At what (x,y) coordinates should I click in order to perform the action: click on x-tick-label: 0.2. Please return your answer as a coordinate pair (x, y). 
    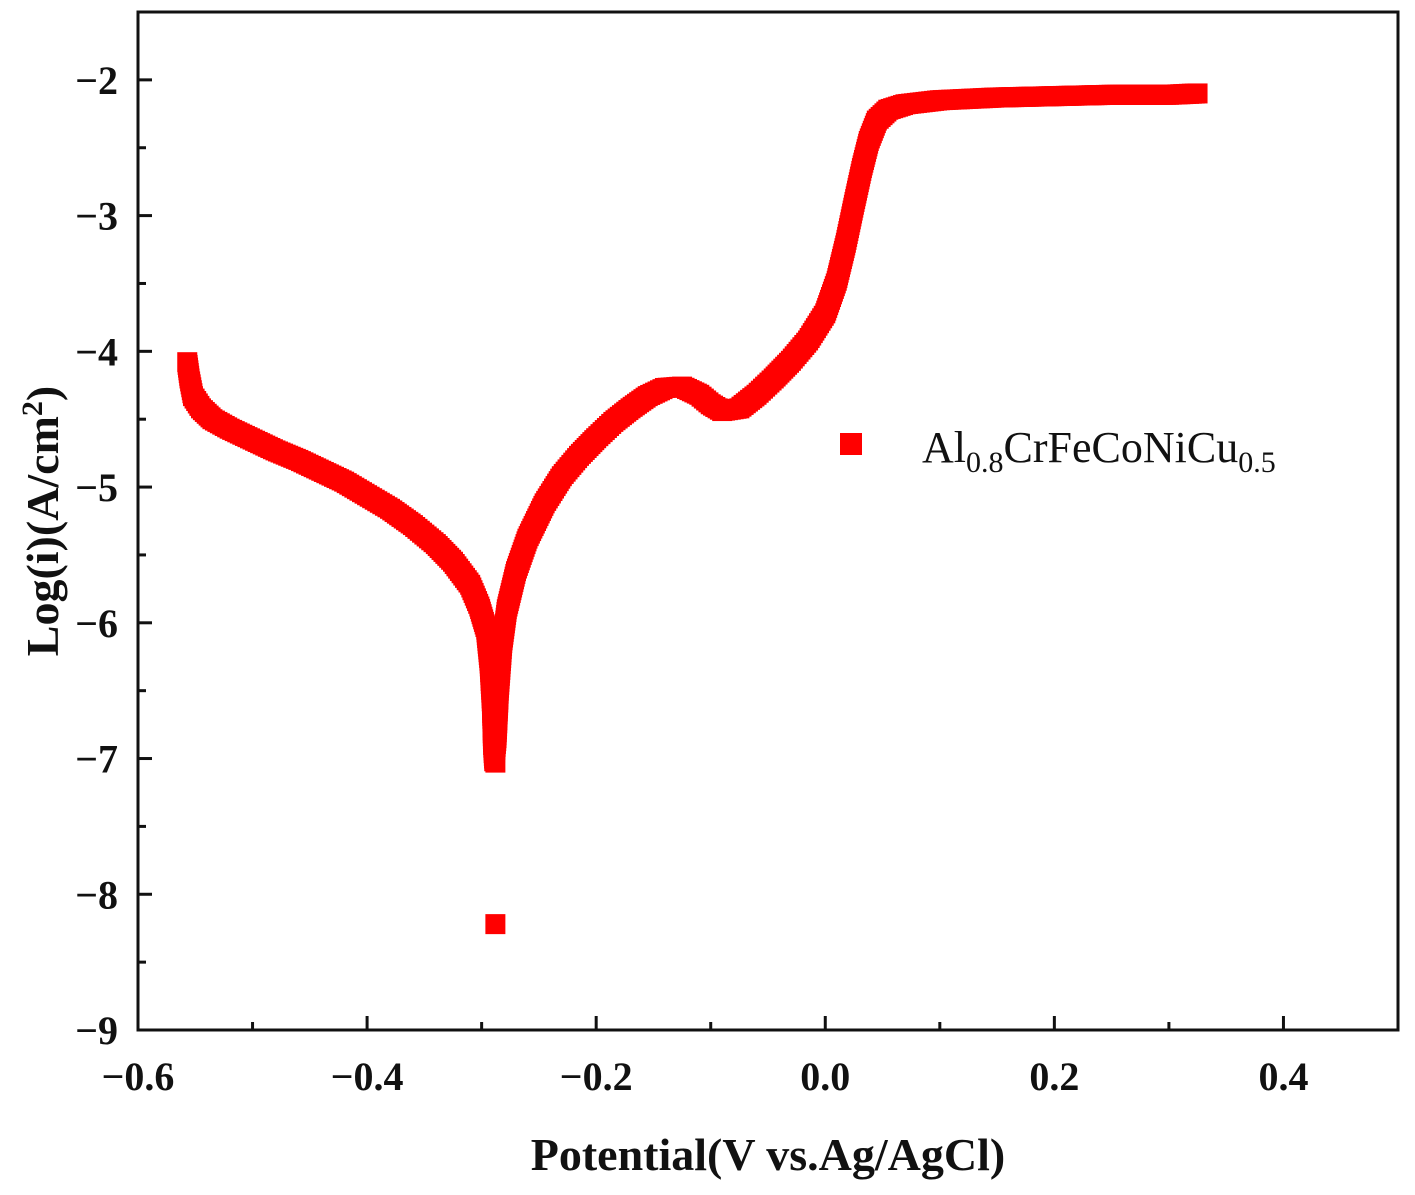
    Looking at the image, I should click on (1054, 1076).